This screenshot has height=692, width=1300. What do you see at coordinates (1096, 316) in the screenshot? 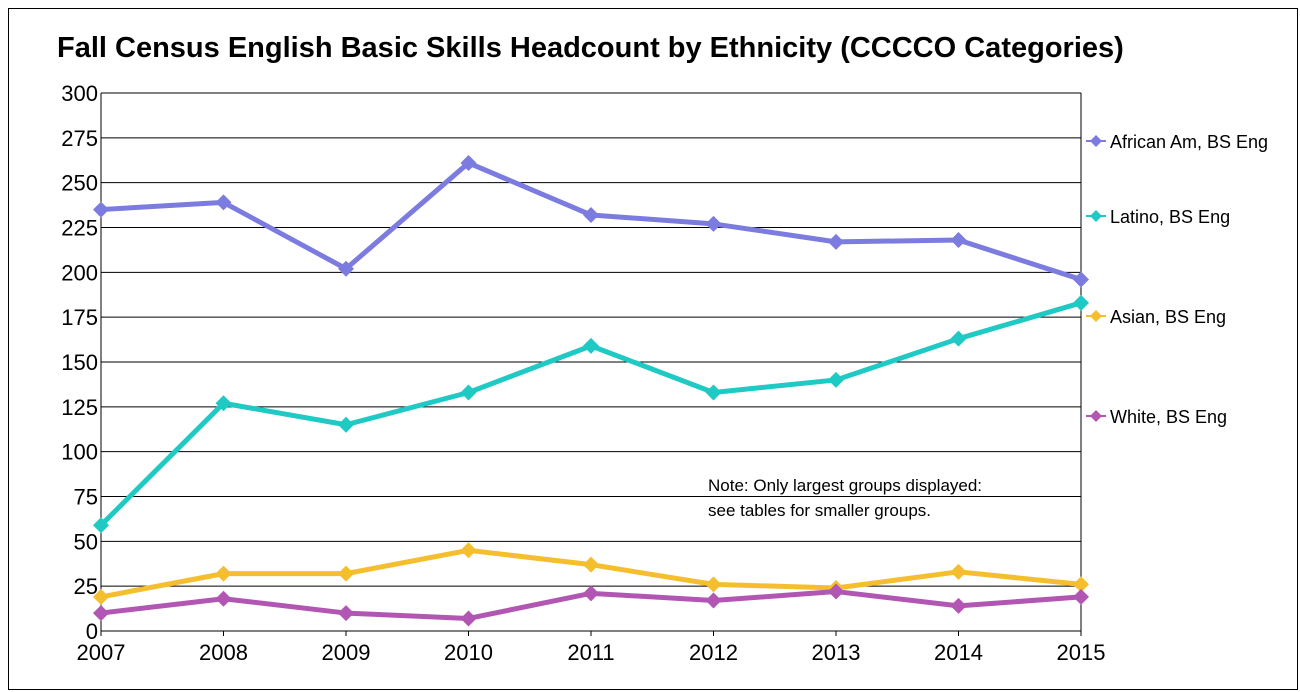
I see `legend-marker-asian-bs-eng` at bounding box center [1096, 316].